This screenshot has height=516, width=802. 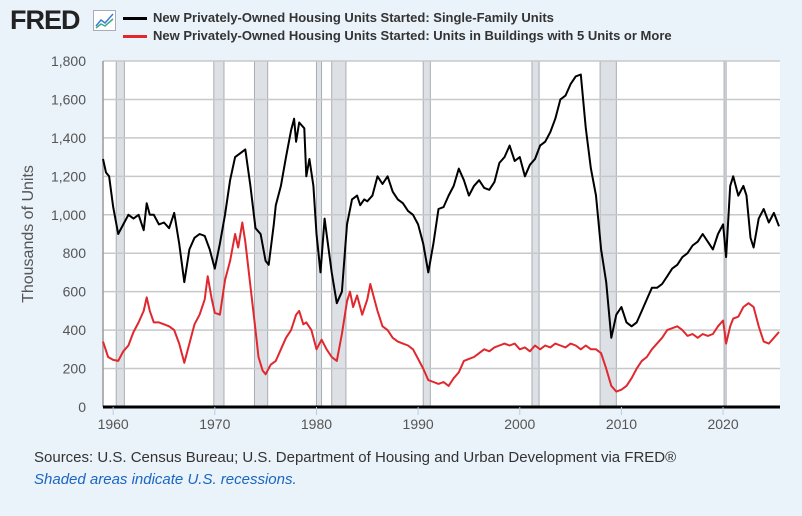 What do you see at coordinates (75, 330) in the screenshot?
I see `y-tick-label: 400` at bounding box center [75, 330].